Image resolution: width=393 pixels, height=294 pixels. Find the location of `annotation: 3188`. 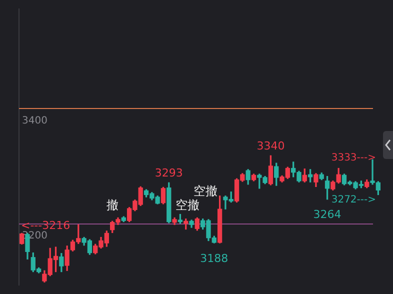

annotation: 3188 is located at coordinates (214, 258).